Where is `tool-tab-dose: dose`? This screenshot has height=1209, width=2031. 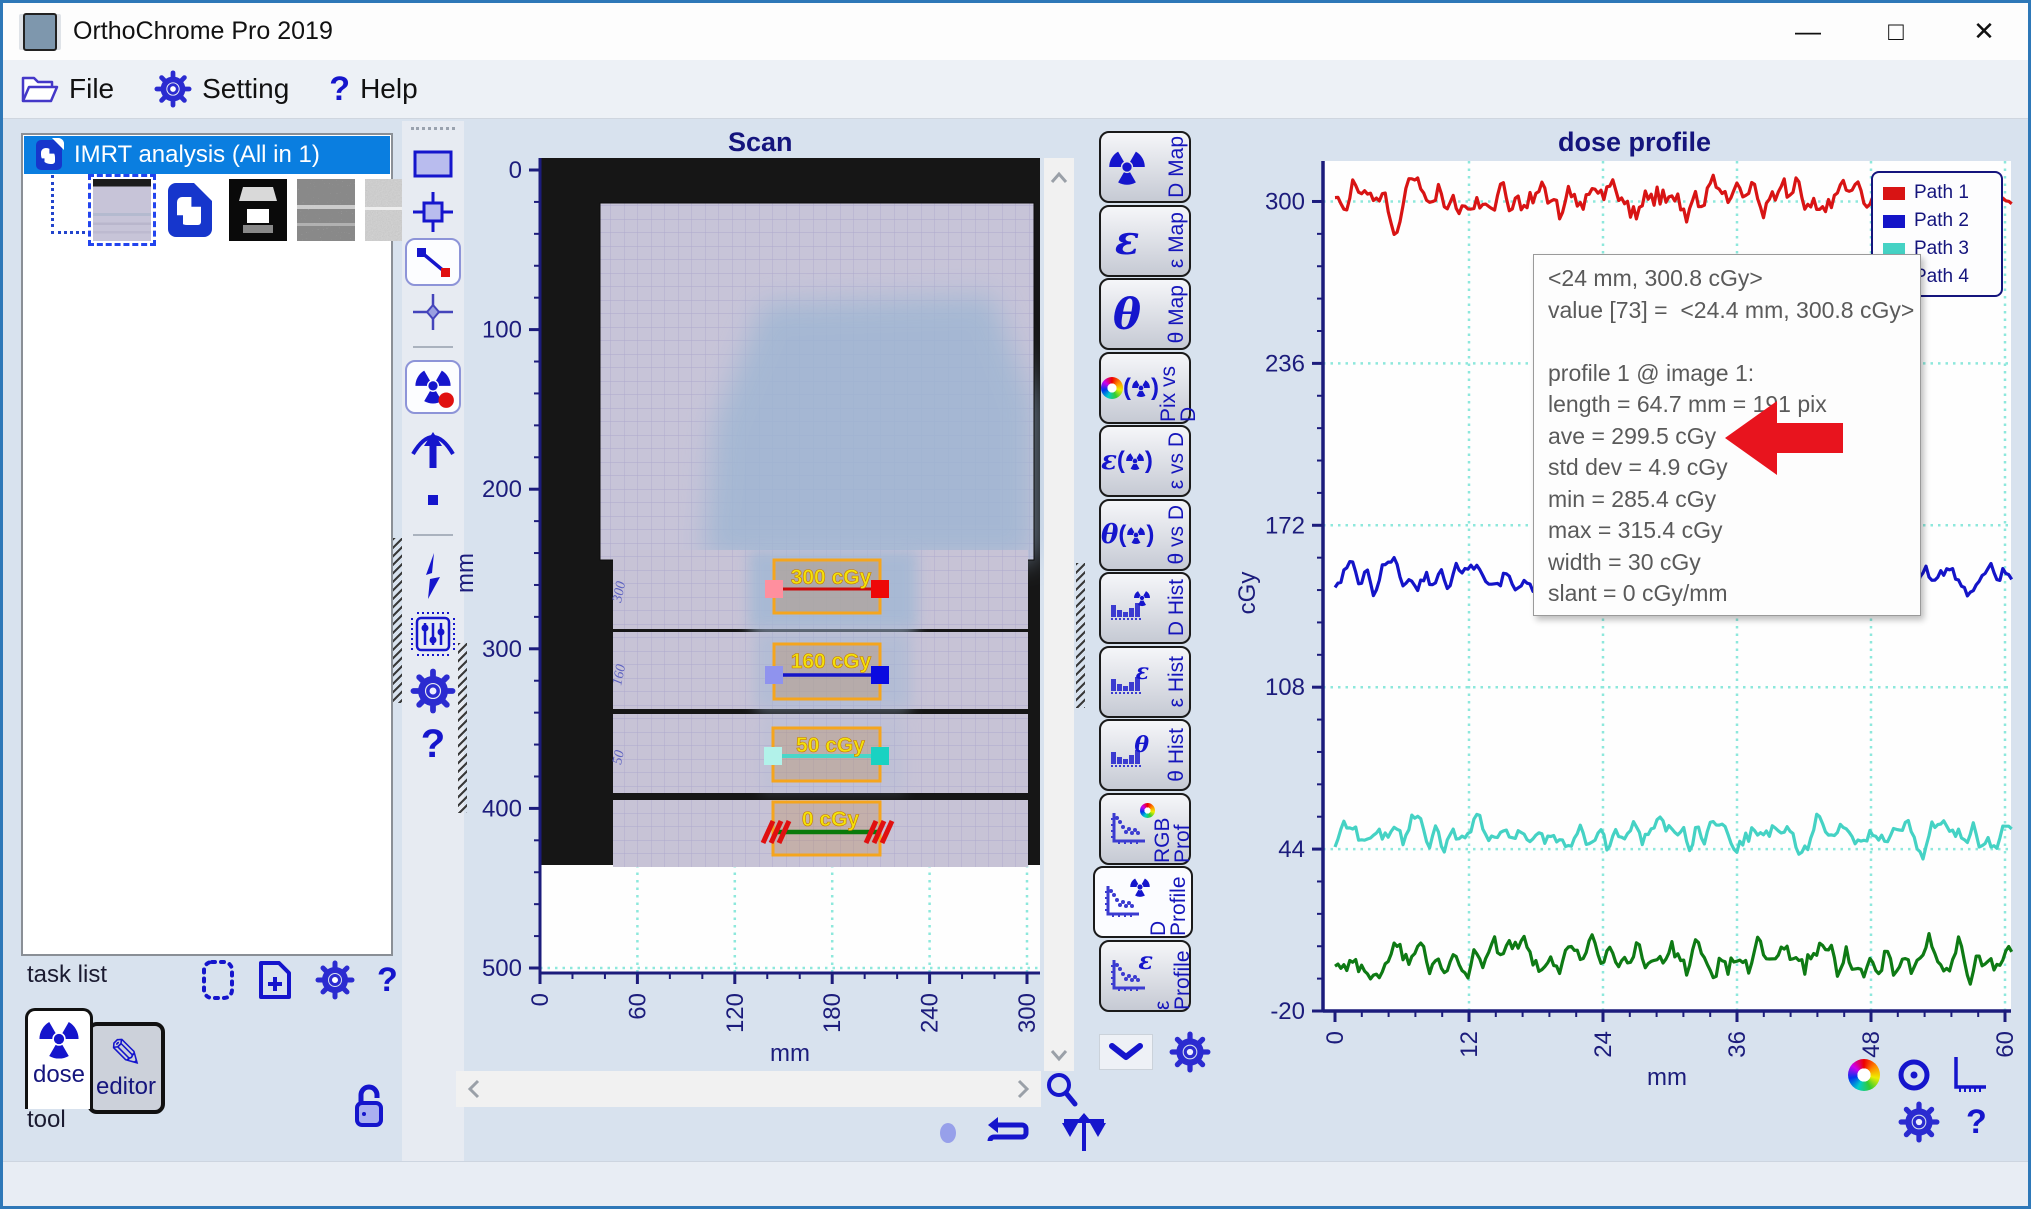
tool-tab-dose: dose is located at coordinates (59, 1058).